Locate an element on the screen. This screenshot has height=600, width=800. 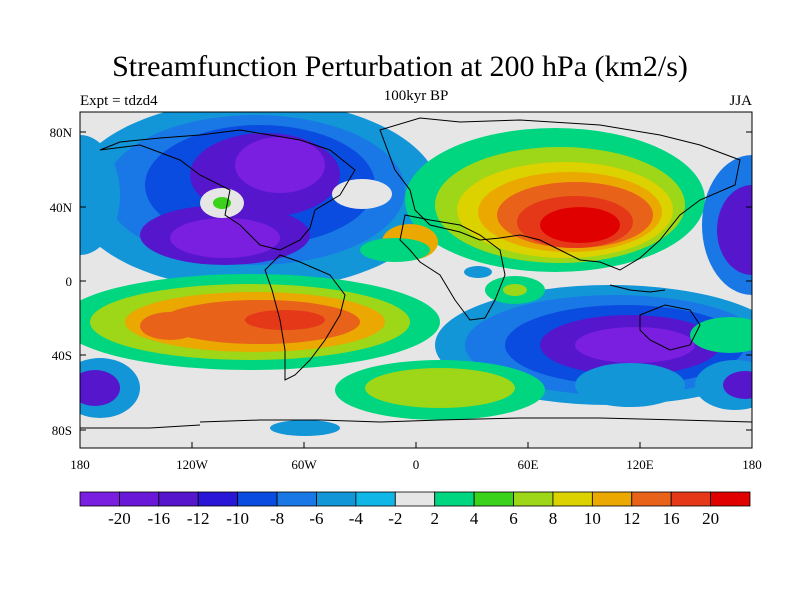
colorbar is located at coordinates (415, 499).